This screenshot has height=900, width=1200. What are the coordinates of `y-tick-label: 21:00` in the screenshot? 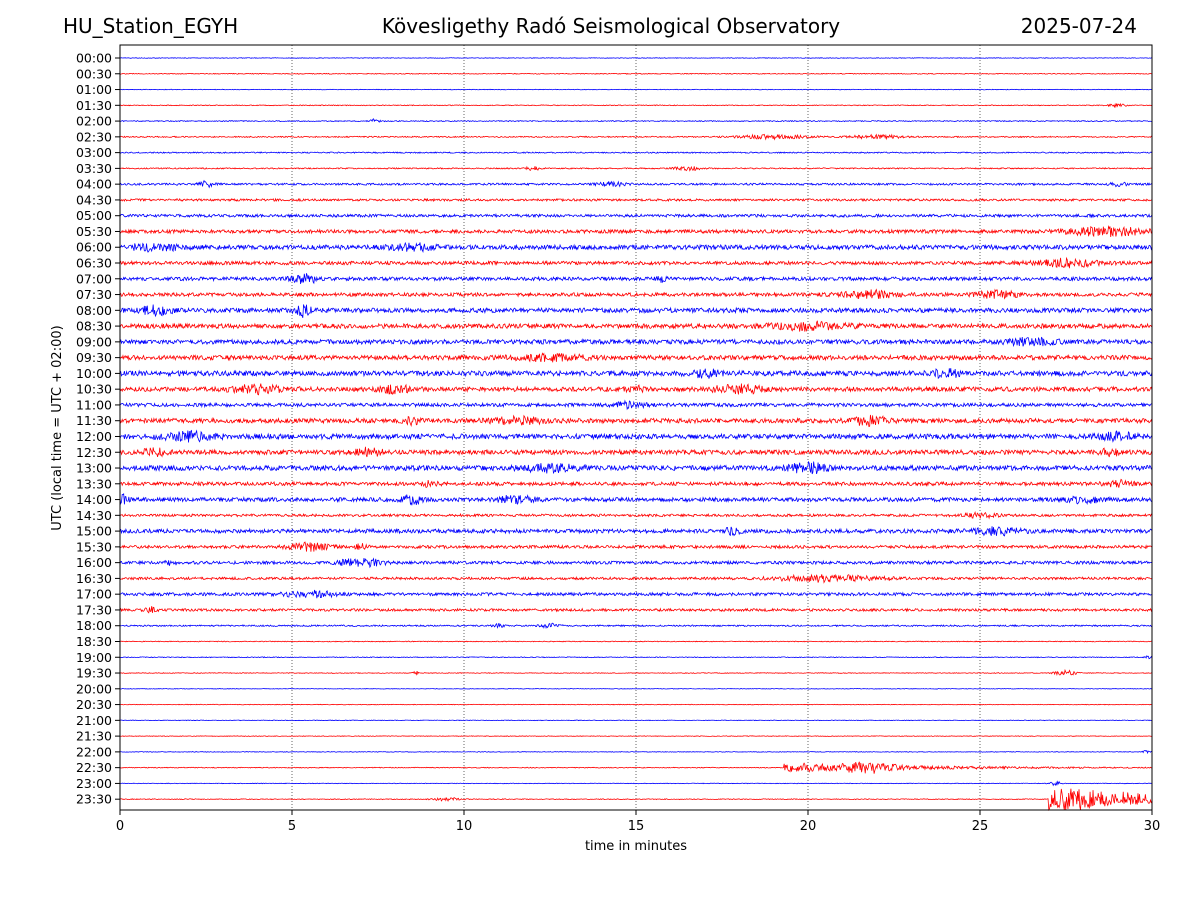 It's located at (94, 720).